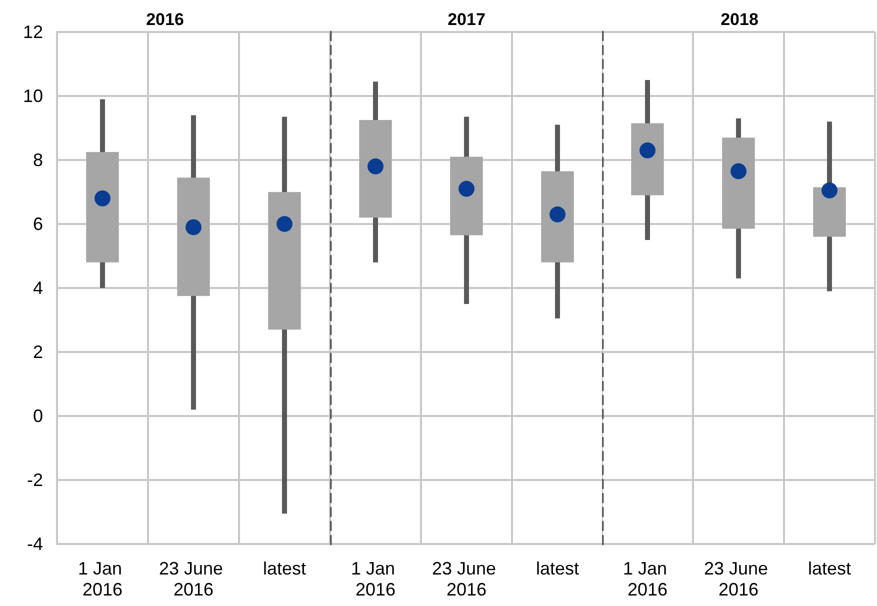  I want to click on y-tick-label: 4, so click(37, 288).